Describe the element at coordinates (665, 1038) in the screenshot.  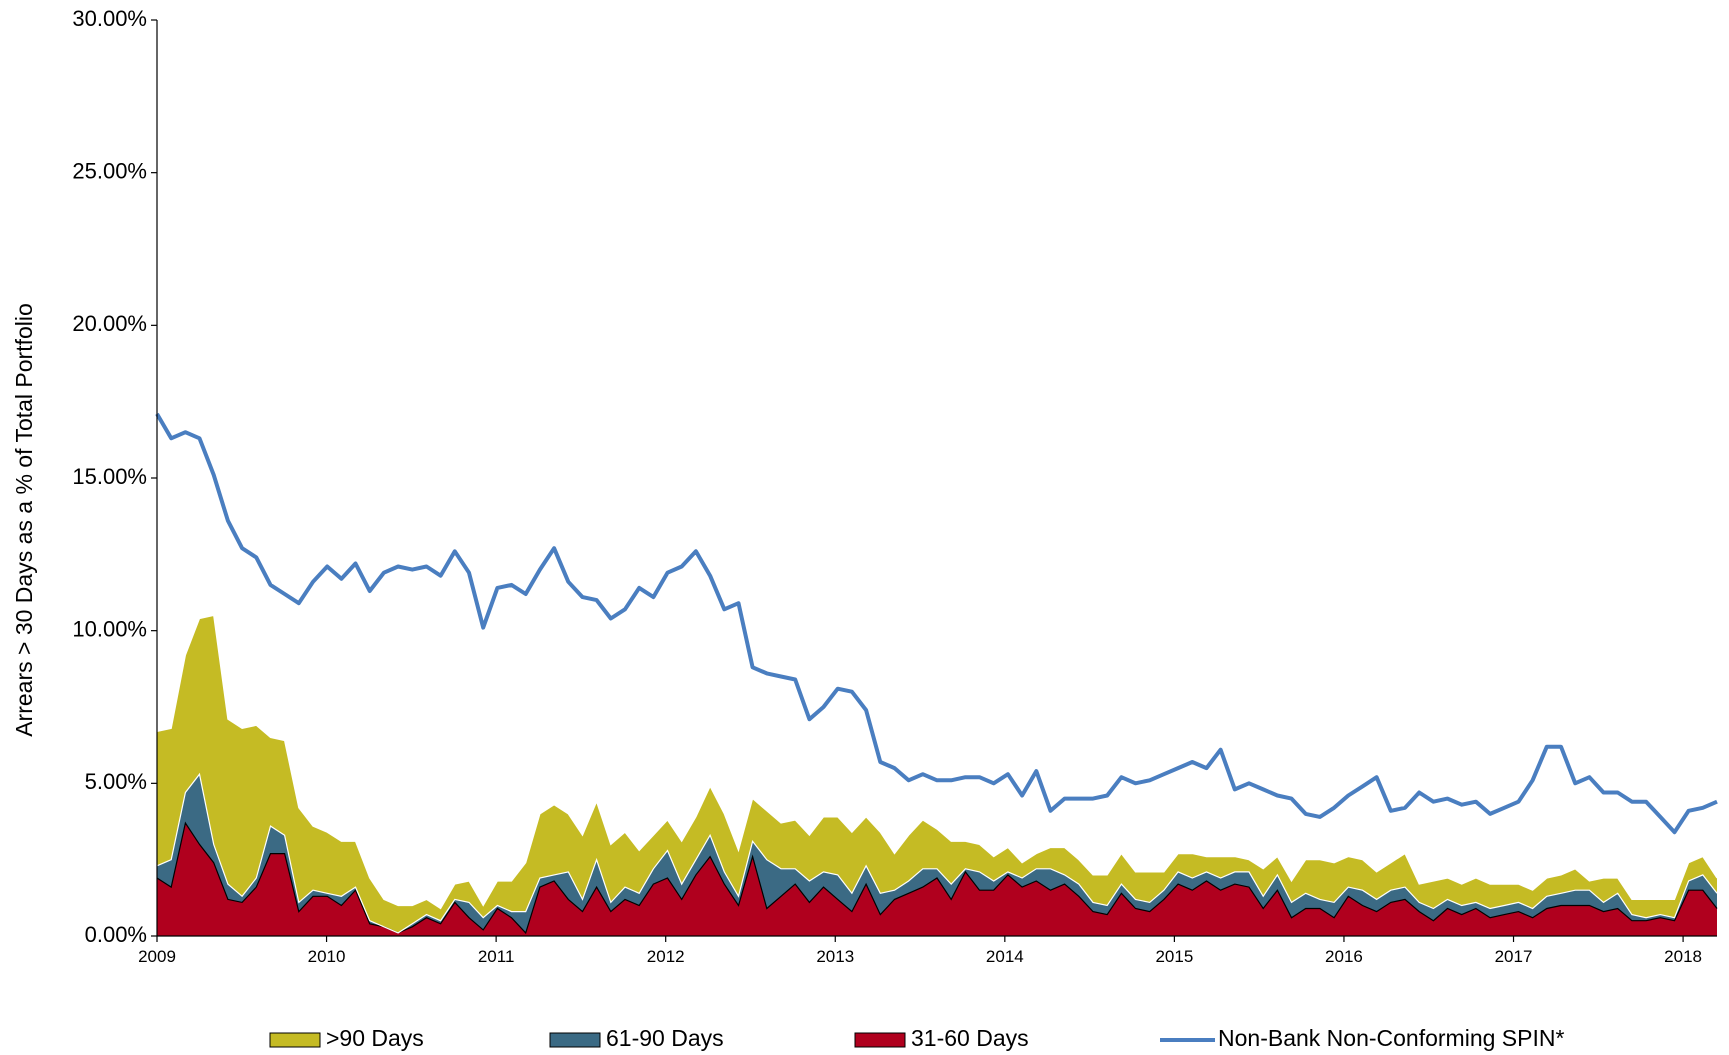
I see `legend-label: 61-90 Days` at that location.